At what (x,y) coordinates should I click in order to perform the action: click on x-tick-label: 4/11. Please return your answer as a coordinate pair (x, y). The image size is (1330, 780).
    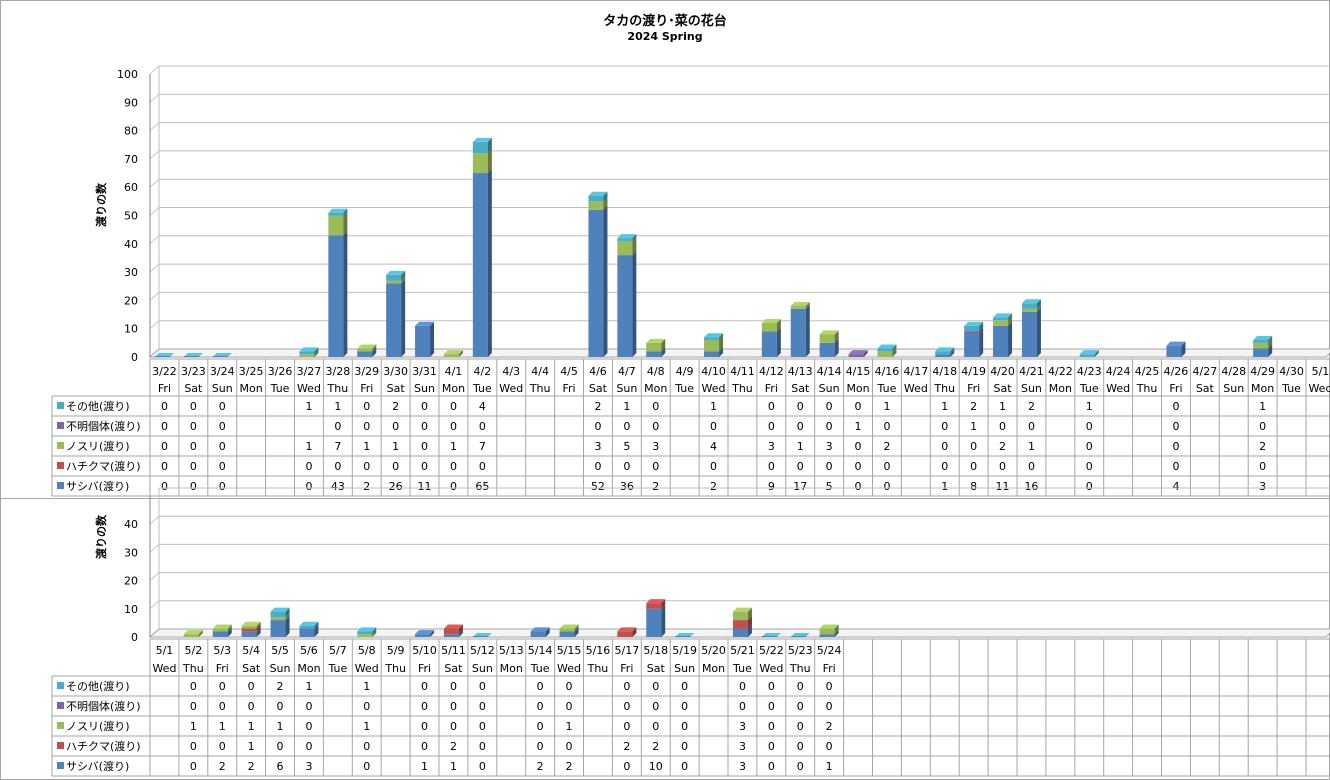
    Looking at the image, I should click on (742, 371).